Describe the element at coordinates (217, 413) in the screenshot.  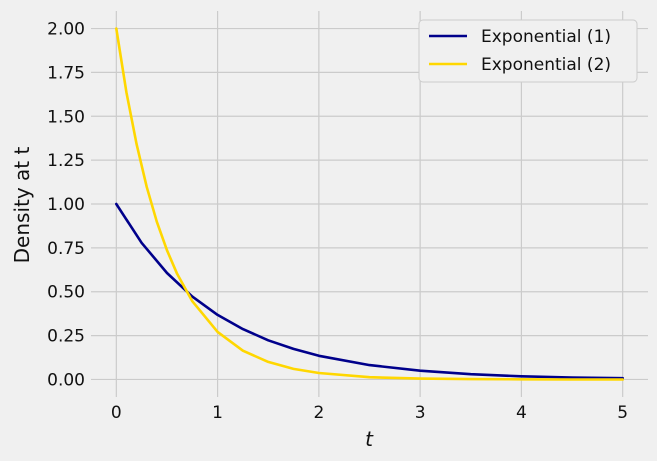
I see `x-tick-label-1: 1` at that location.